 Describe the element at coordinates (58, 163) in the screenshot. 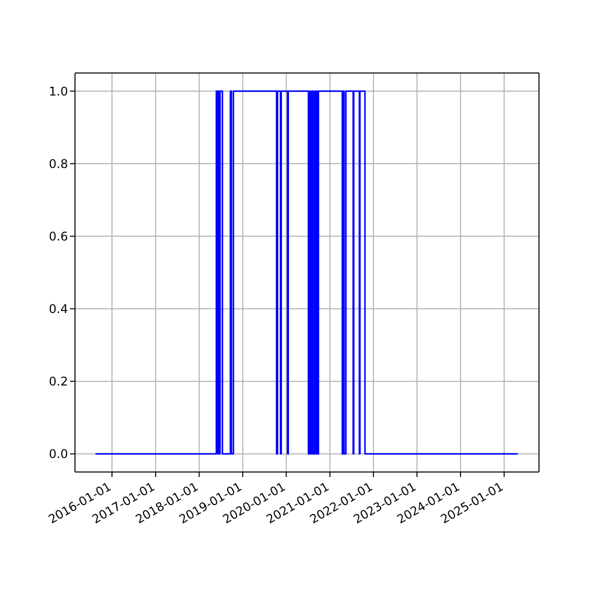

I see `y-tick-label: 0.8` at that location.